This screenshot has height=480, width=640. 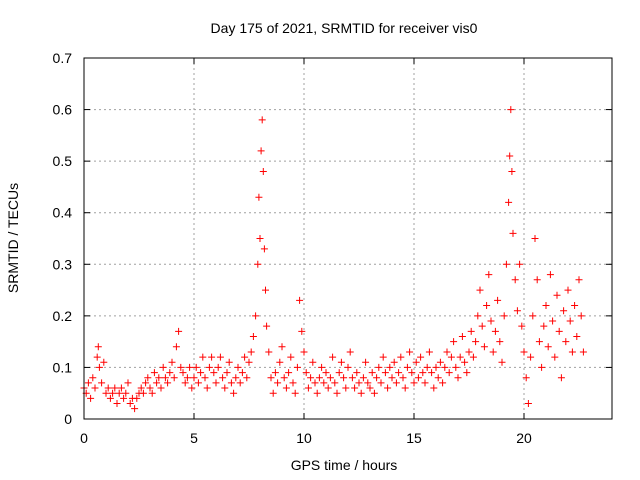 I want to click on y-tick-label: 0.2, so click(x=63, y=316).